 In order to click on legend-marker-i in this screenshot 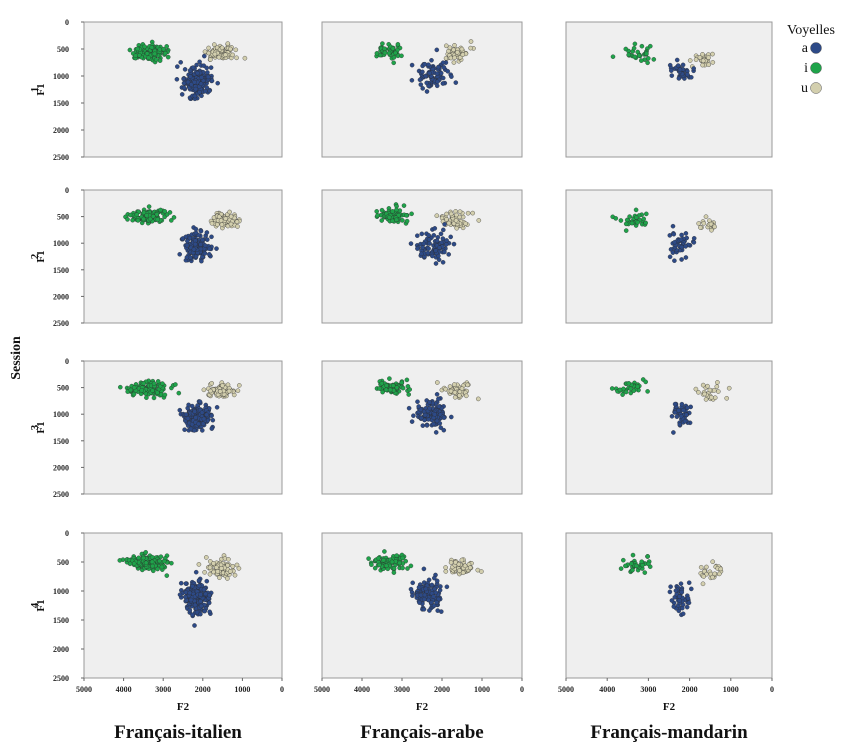, I will do `click(816, 68)`.